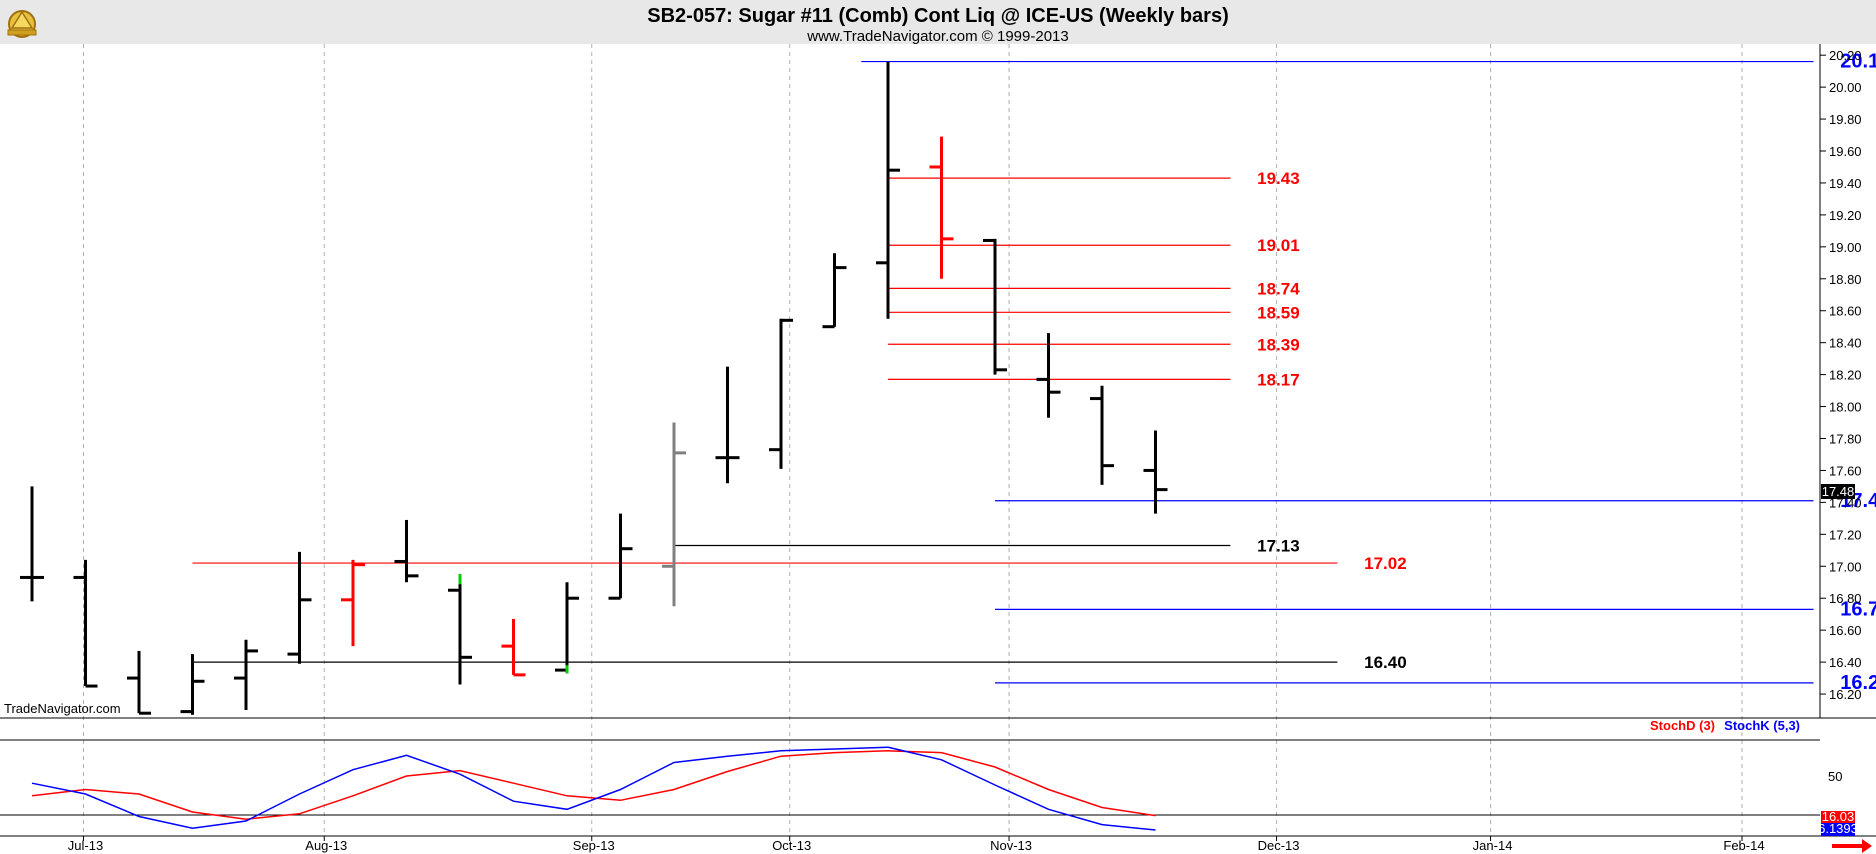  Describe the element at coordinates (1835, 776) in the screenshot. I see `stoch-tick-50: 50` at that location.